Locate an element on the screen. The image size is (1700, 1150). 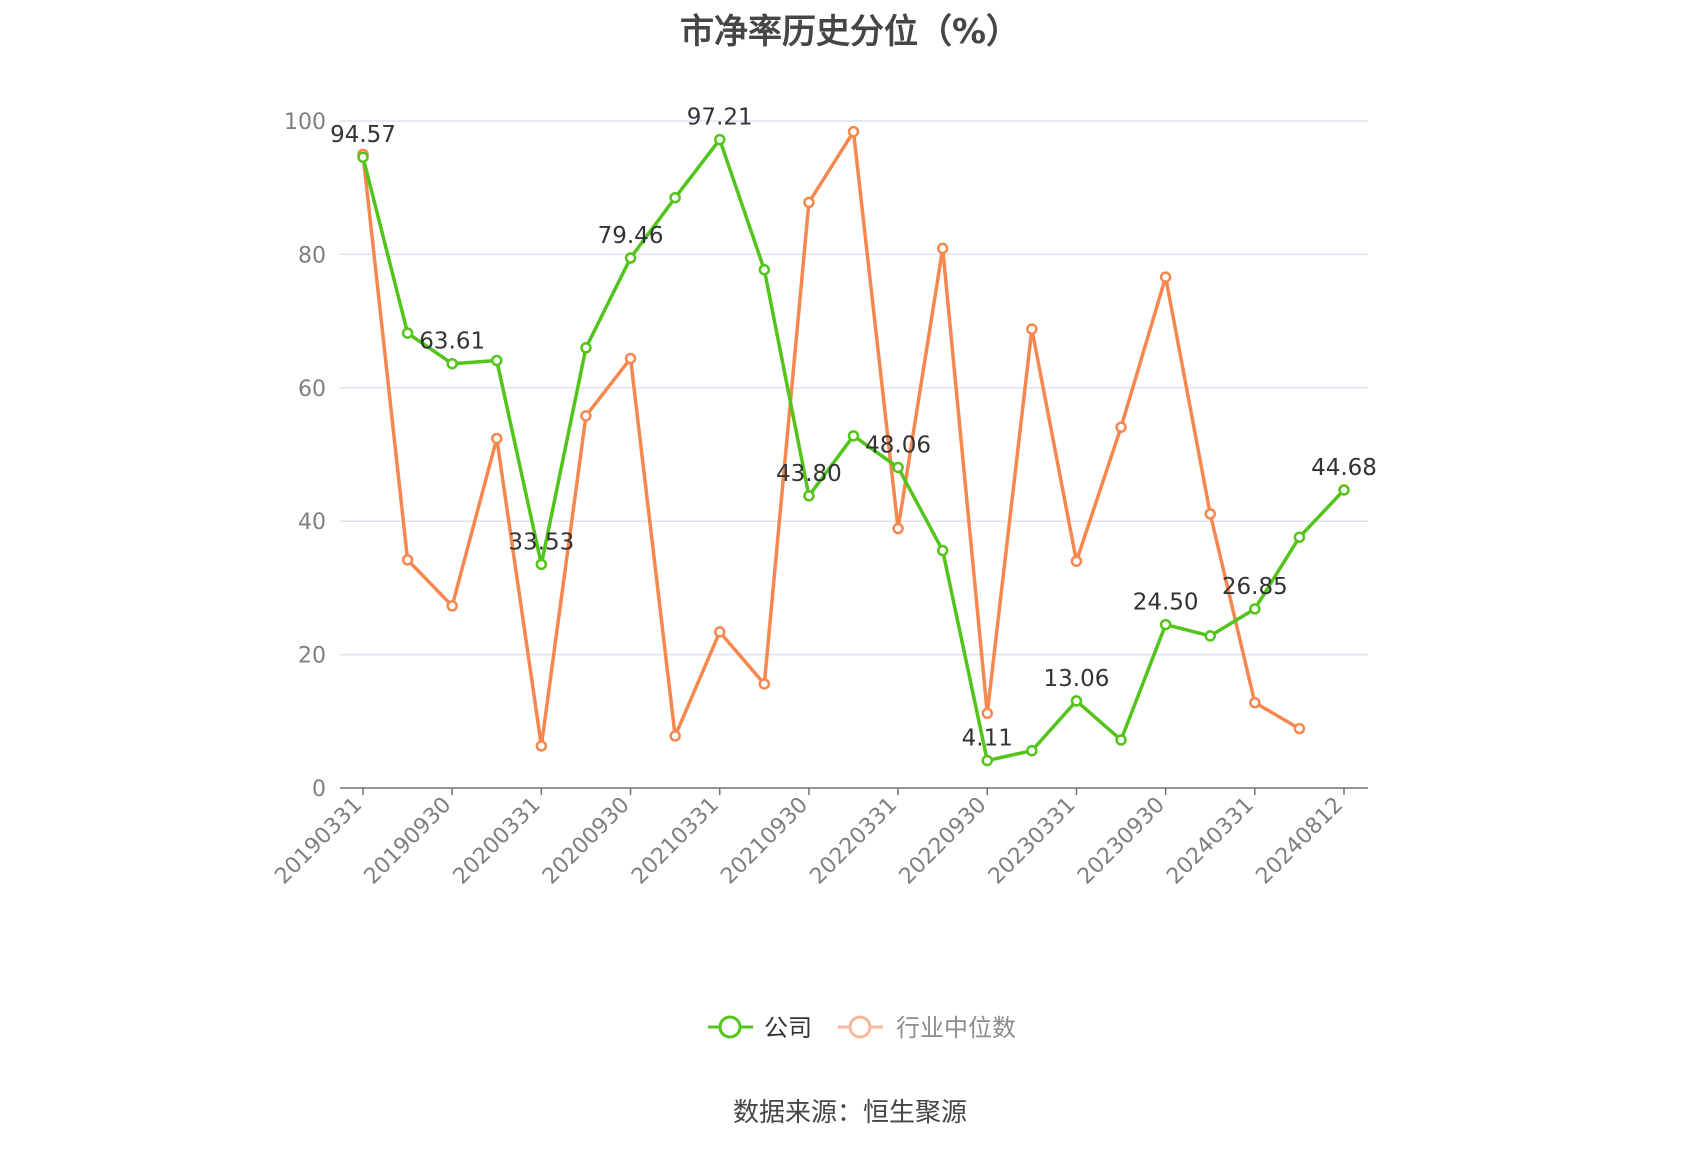
legend-marker-company is located at coordinates (730, 1027).